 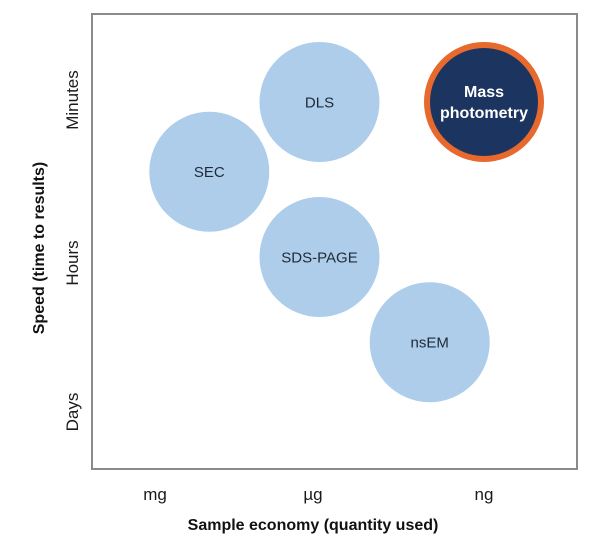 I want to click on y-tick-days: Days, so click(x=72, y=412).